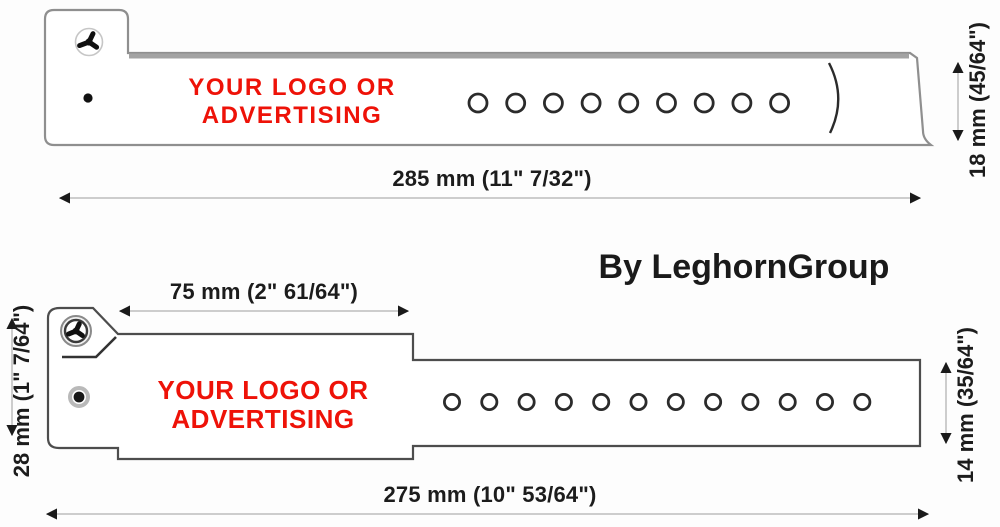 The image size is (1000, 527). What do you see at coordinates (965, 405) in the screenshot?
I see `dimension-width-right-label: 14 mm (35/64")` at bounding box center [965, 405].